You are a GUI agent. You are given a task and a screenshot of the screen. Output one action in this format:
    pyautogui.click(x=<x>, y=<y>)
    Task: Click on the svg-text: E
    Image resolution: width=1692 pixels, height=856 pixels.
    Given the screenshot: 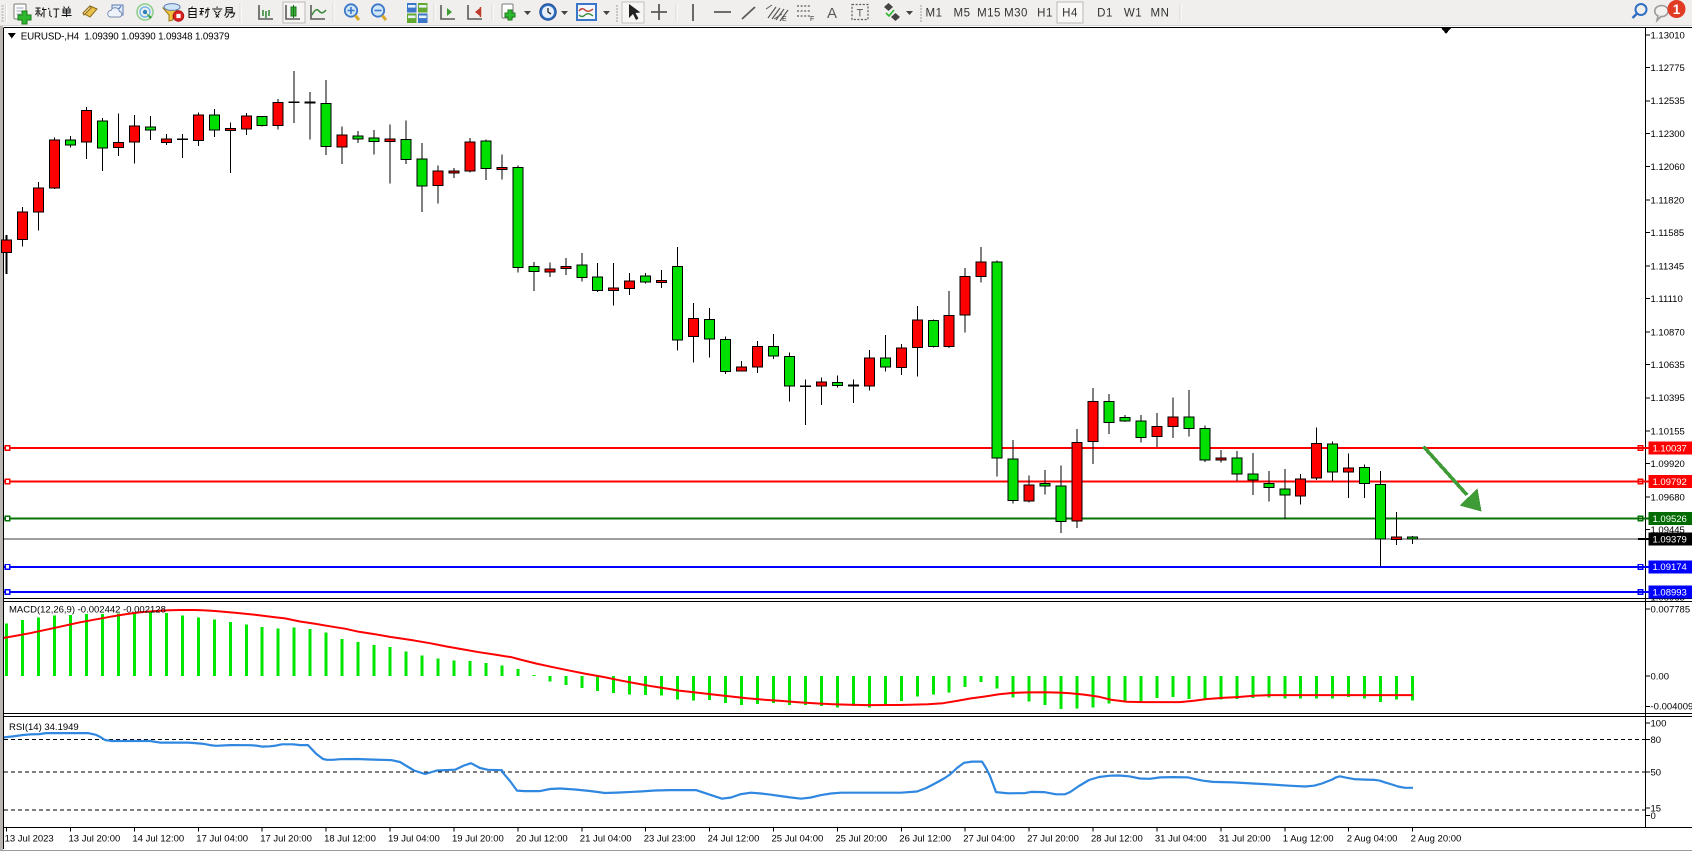 What is the action you would take?
    pyautogui.click(x=784, y=19)
    